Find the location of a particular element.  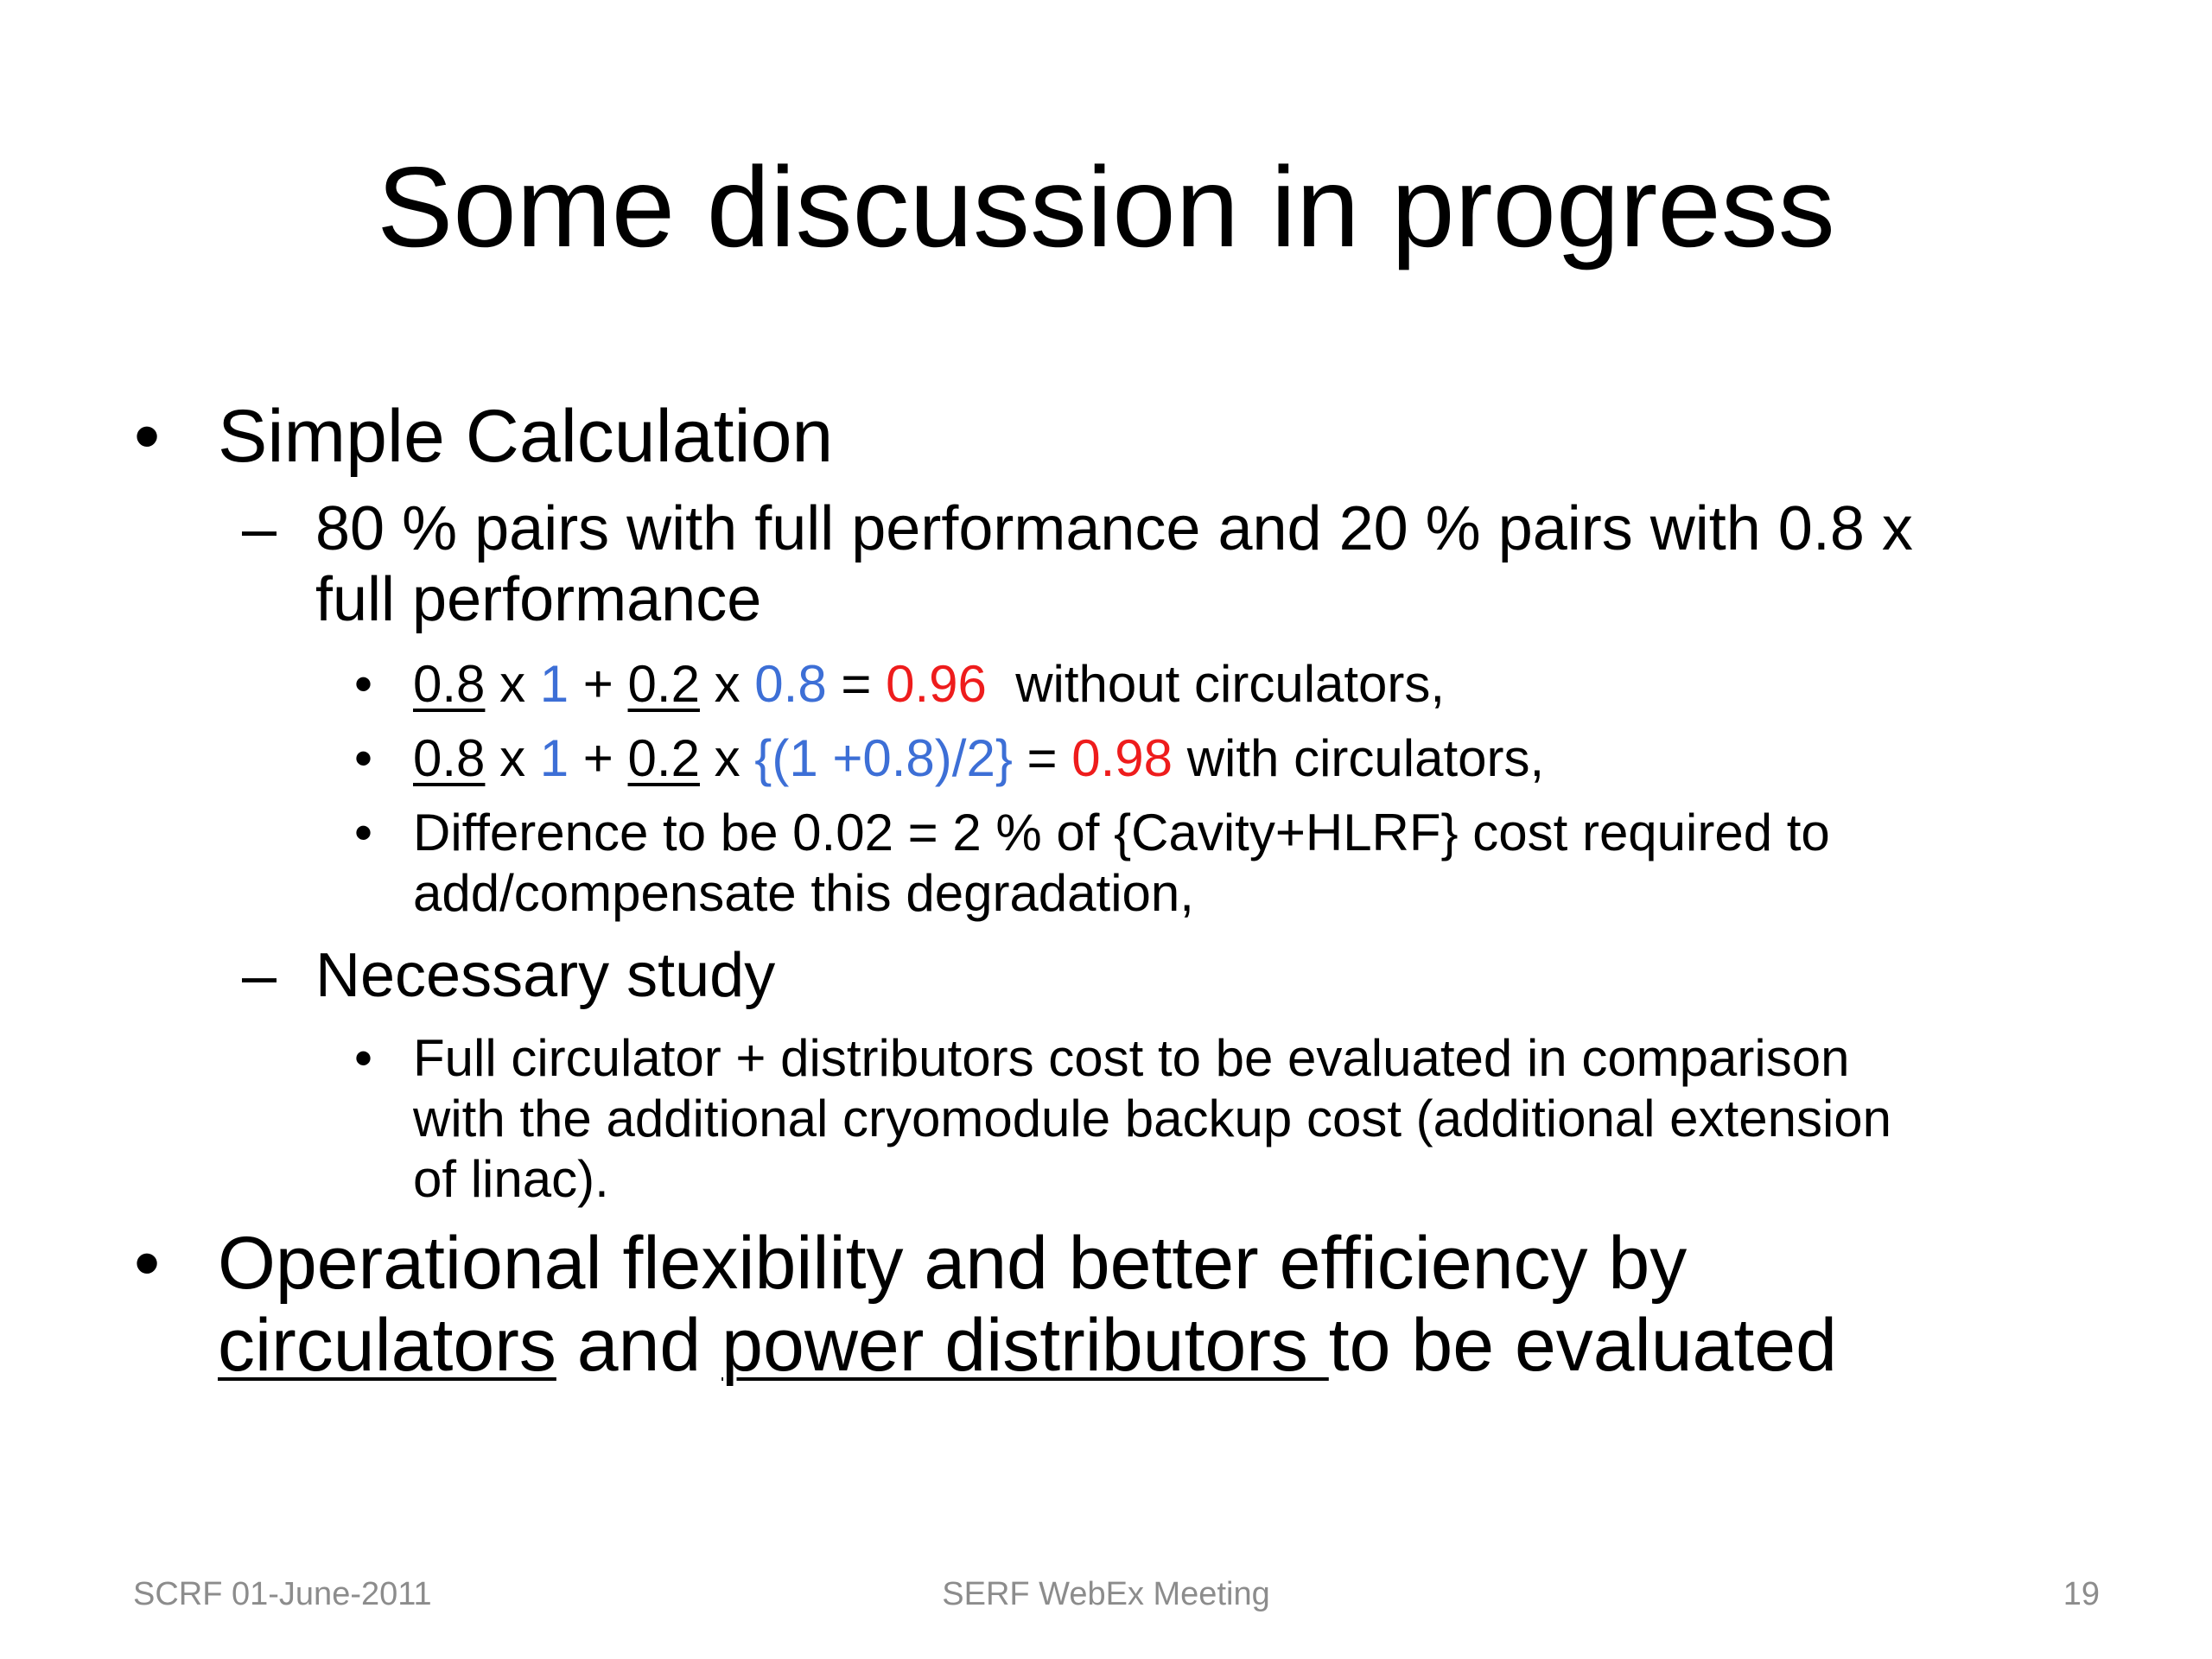

calc2-note: with circulators, is located at coordinates (1359, 758).